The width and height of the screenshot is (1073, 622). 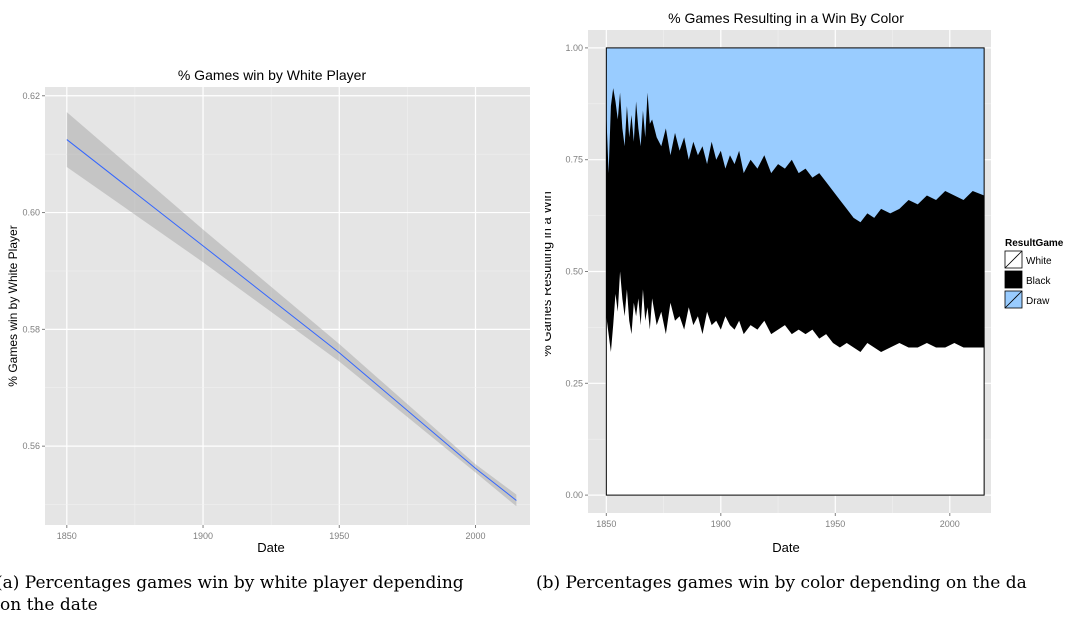 I want to click on legend-item-black: Black, so click(x=1027, y=279).